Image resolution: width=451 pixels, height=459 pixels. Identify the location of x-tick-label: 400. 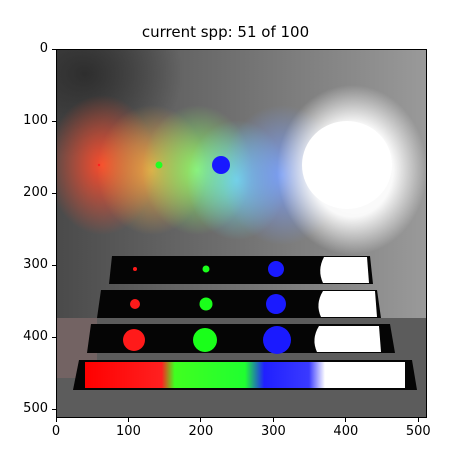
(346, 431).